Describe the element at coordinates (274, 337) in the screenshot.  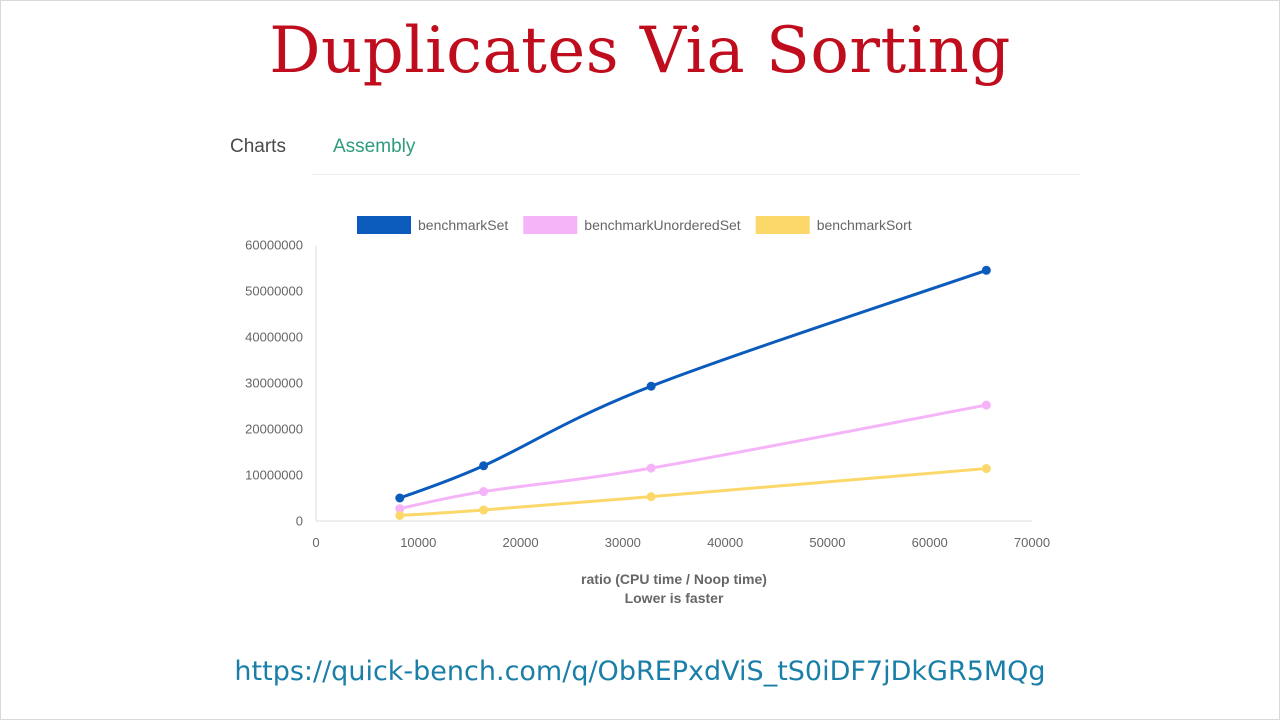
I see `y-tick-label: 40000000` at that location.